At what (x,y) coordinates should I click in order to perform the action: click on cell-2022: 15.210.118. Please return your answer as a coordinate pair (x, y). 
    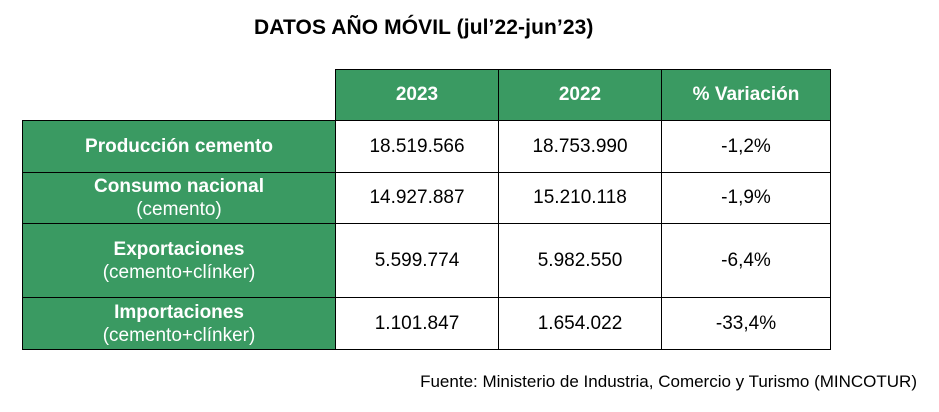
    Looking at the image, I should click on (580, 198).